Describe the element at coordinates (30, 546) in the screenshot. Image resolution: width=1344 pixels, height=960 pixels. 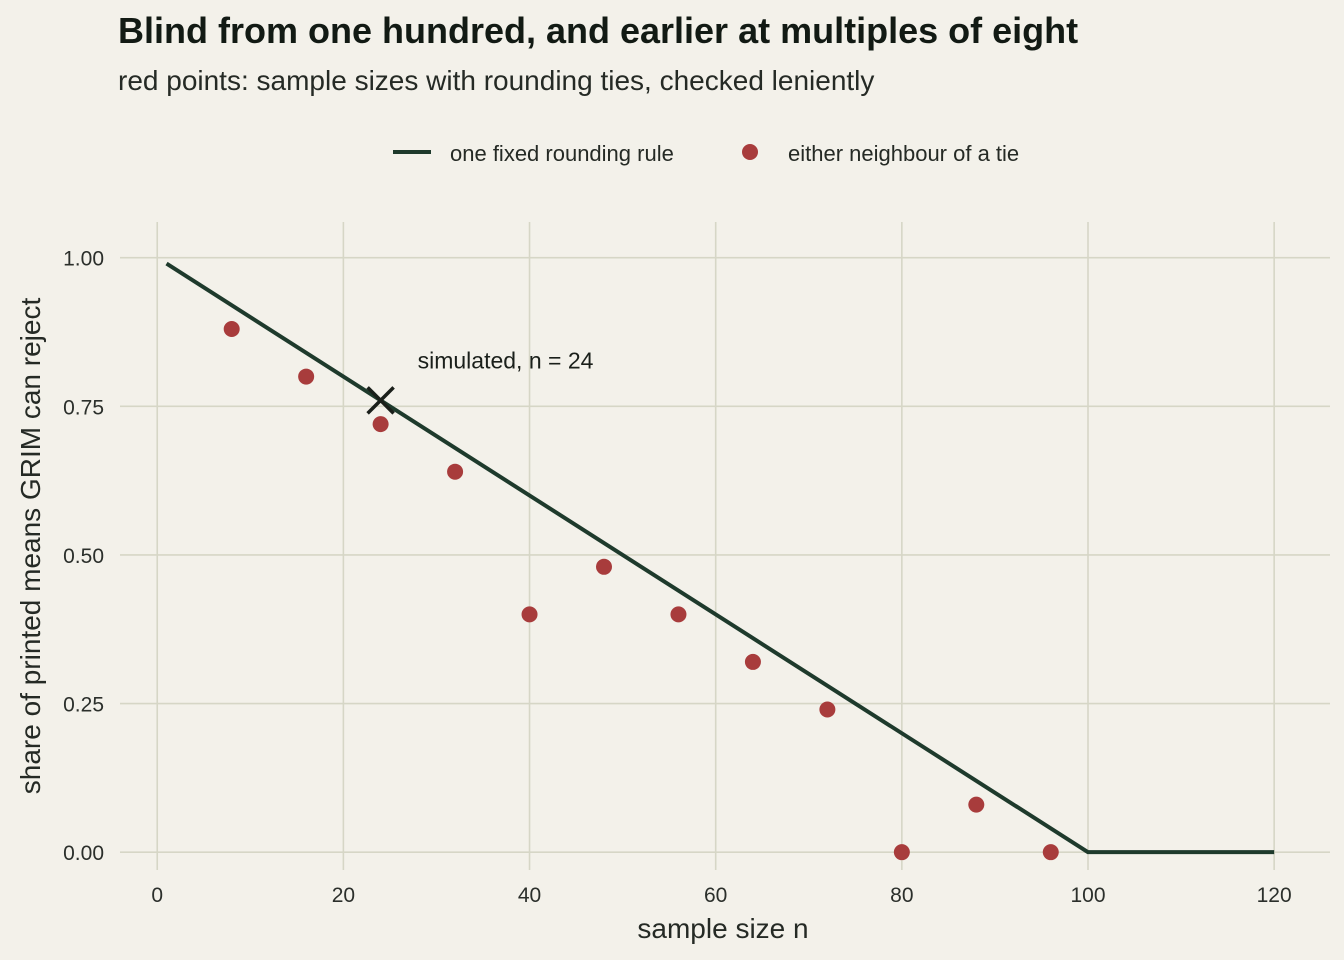
I see `y-axis-label: share of printed means GRIM can reject` at that location.